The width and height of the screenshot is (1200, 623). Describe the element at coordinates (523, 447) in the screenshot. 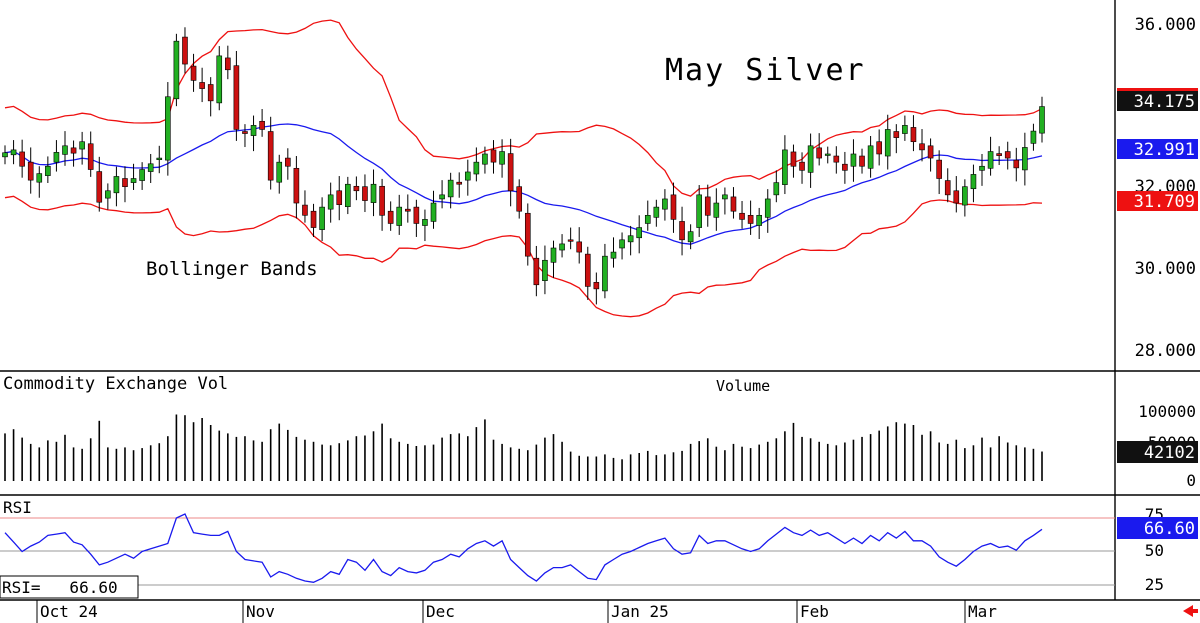

I see `volume-bars` at that location.